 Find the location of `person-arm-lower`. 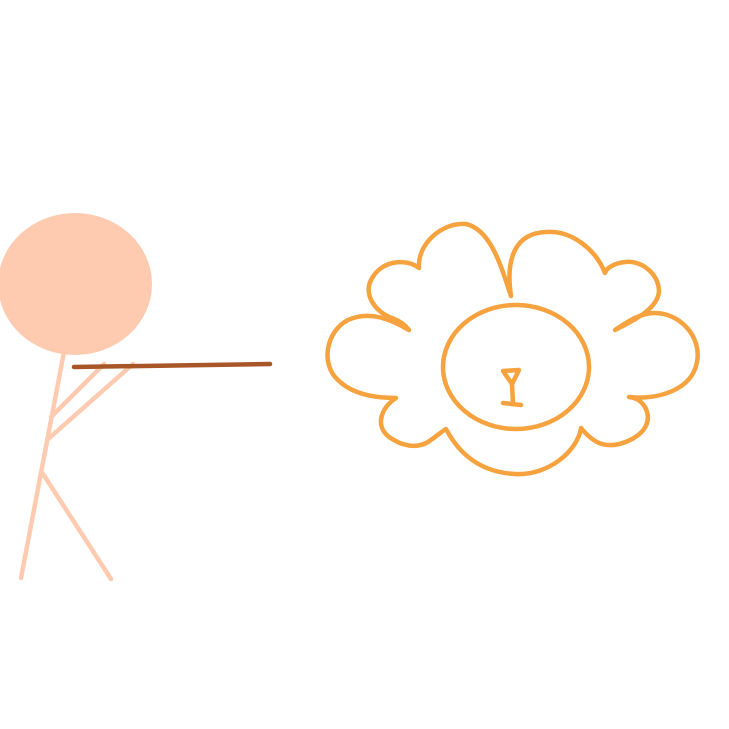

person-arm-lower is located at coordinates (90, 402).